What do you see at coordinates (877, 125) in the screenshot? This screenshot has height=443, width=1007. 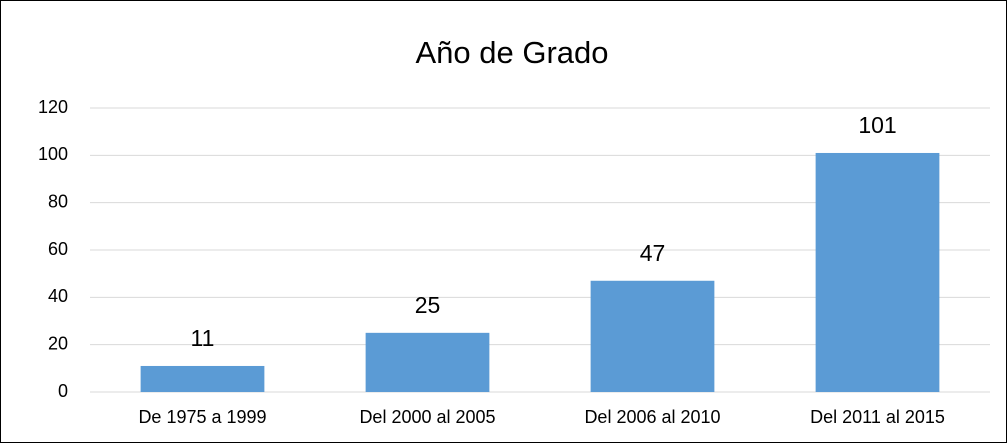 I see `data-label: 101` at bounding box center [877, 125].